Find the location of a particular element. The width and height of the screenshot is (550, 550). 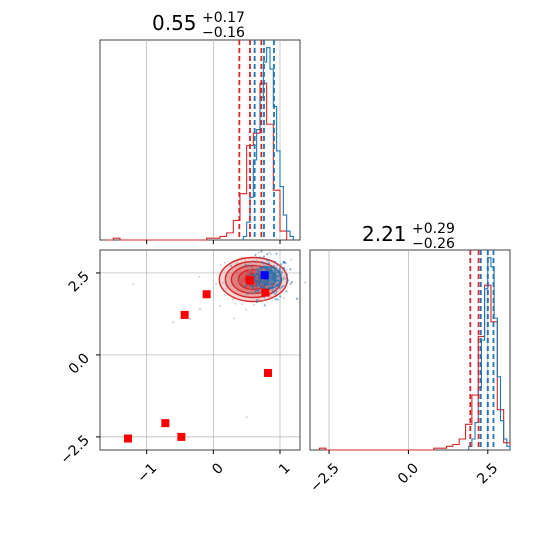

panel-top-left-title-plus: +0.17 is located at coordinates (223, 18).